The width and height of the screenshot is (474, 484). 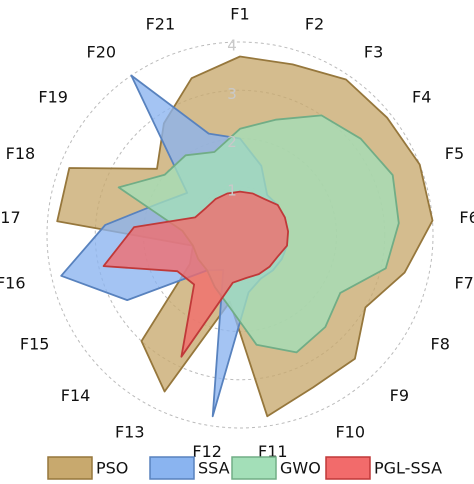 I want to click on legend-label: GWO, so click(x=300, y=468).